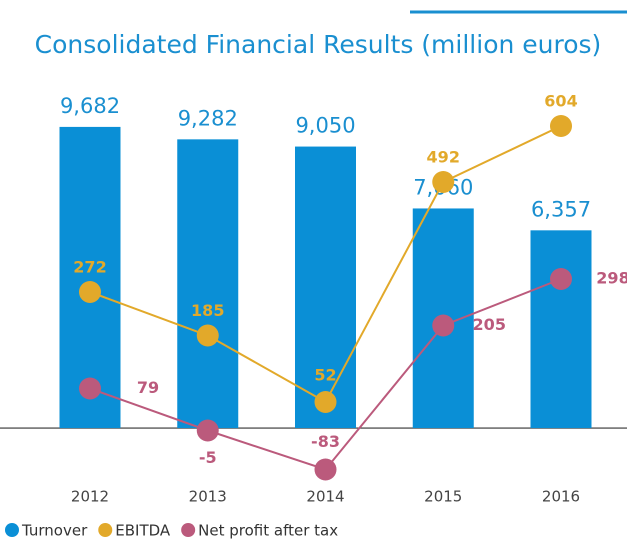 The height and width of the screenshot is (543, 627). What do you see at coordinates (443, 157) in the screenshot?
I see `line-value-label: 492` at bounding box center [443, 157].